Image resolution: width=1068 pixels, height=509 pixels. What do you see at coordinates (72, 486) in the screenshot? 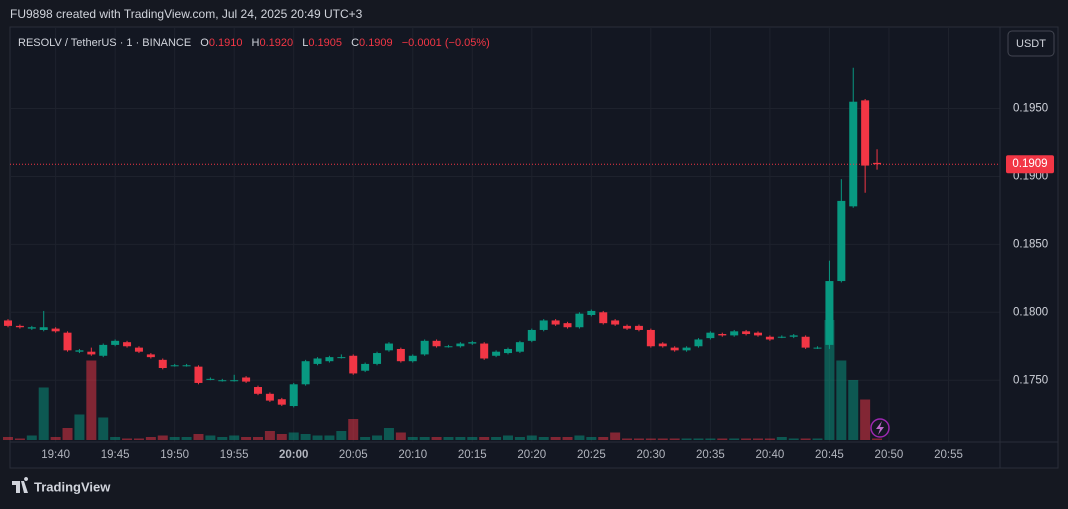
I see `brand: TradingView` at bounding box center [72, 486].